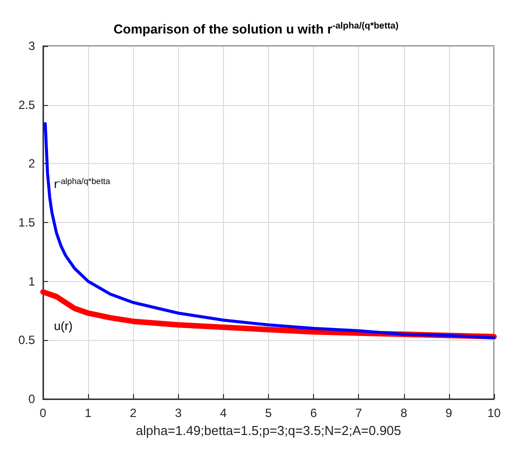 This screenshot has height=452, width=512. I want to click on annotation: u(r), so click(63, 326).